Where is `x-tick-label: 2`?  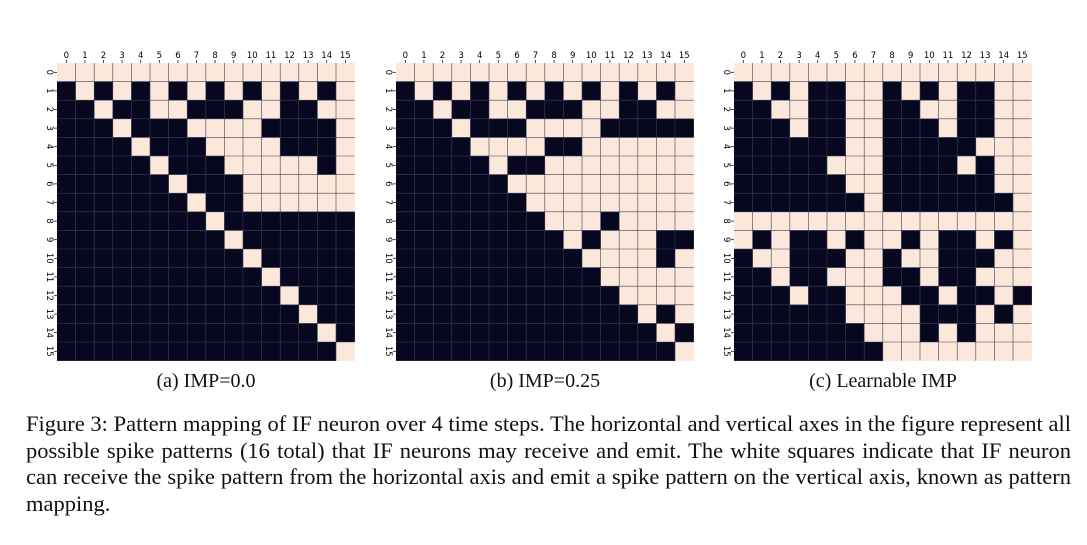 x-tick-label: 2 is located at coordinates (442, 56).